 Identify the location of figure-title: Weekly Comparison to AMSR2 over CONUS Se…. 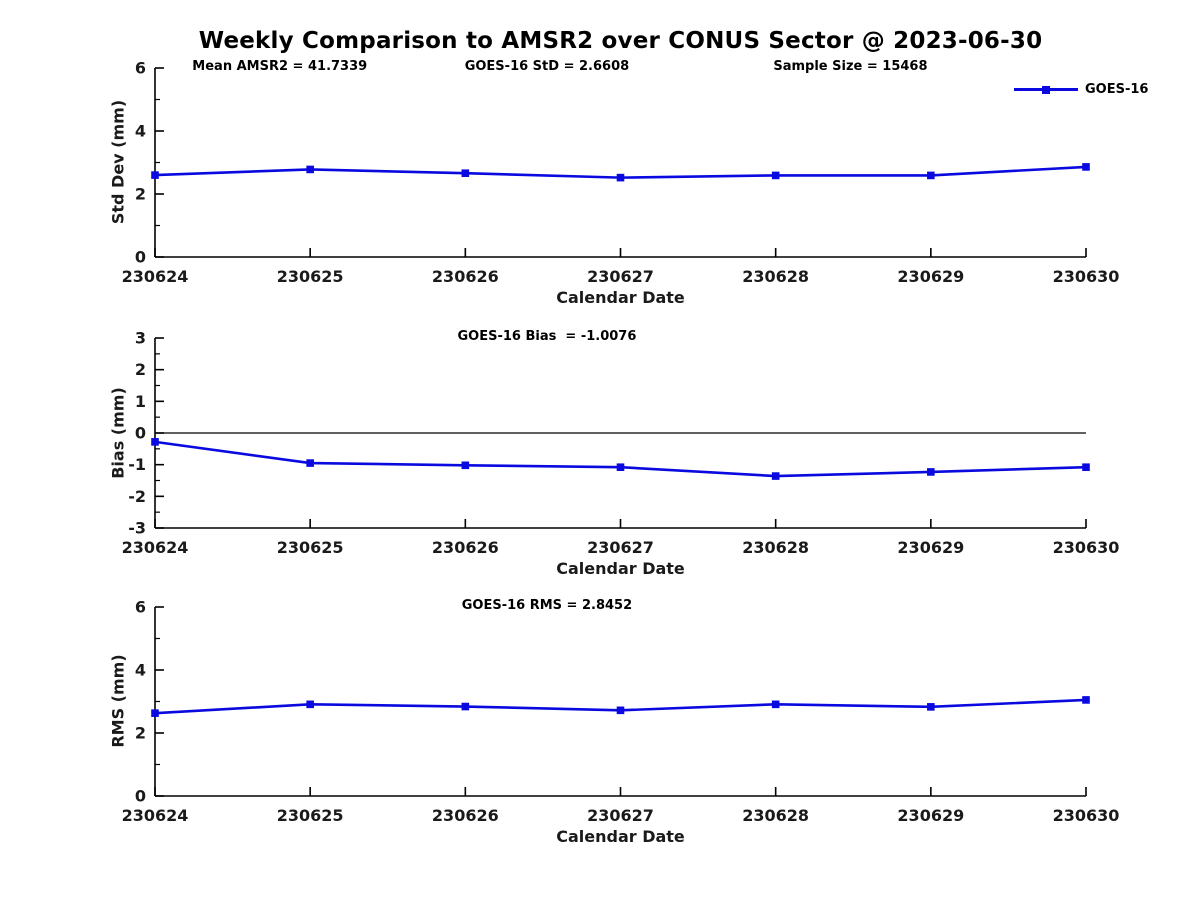
(620, 41).